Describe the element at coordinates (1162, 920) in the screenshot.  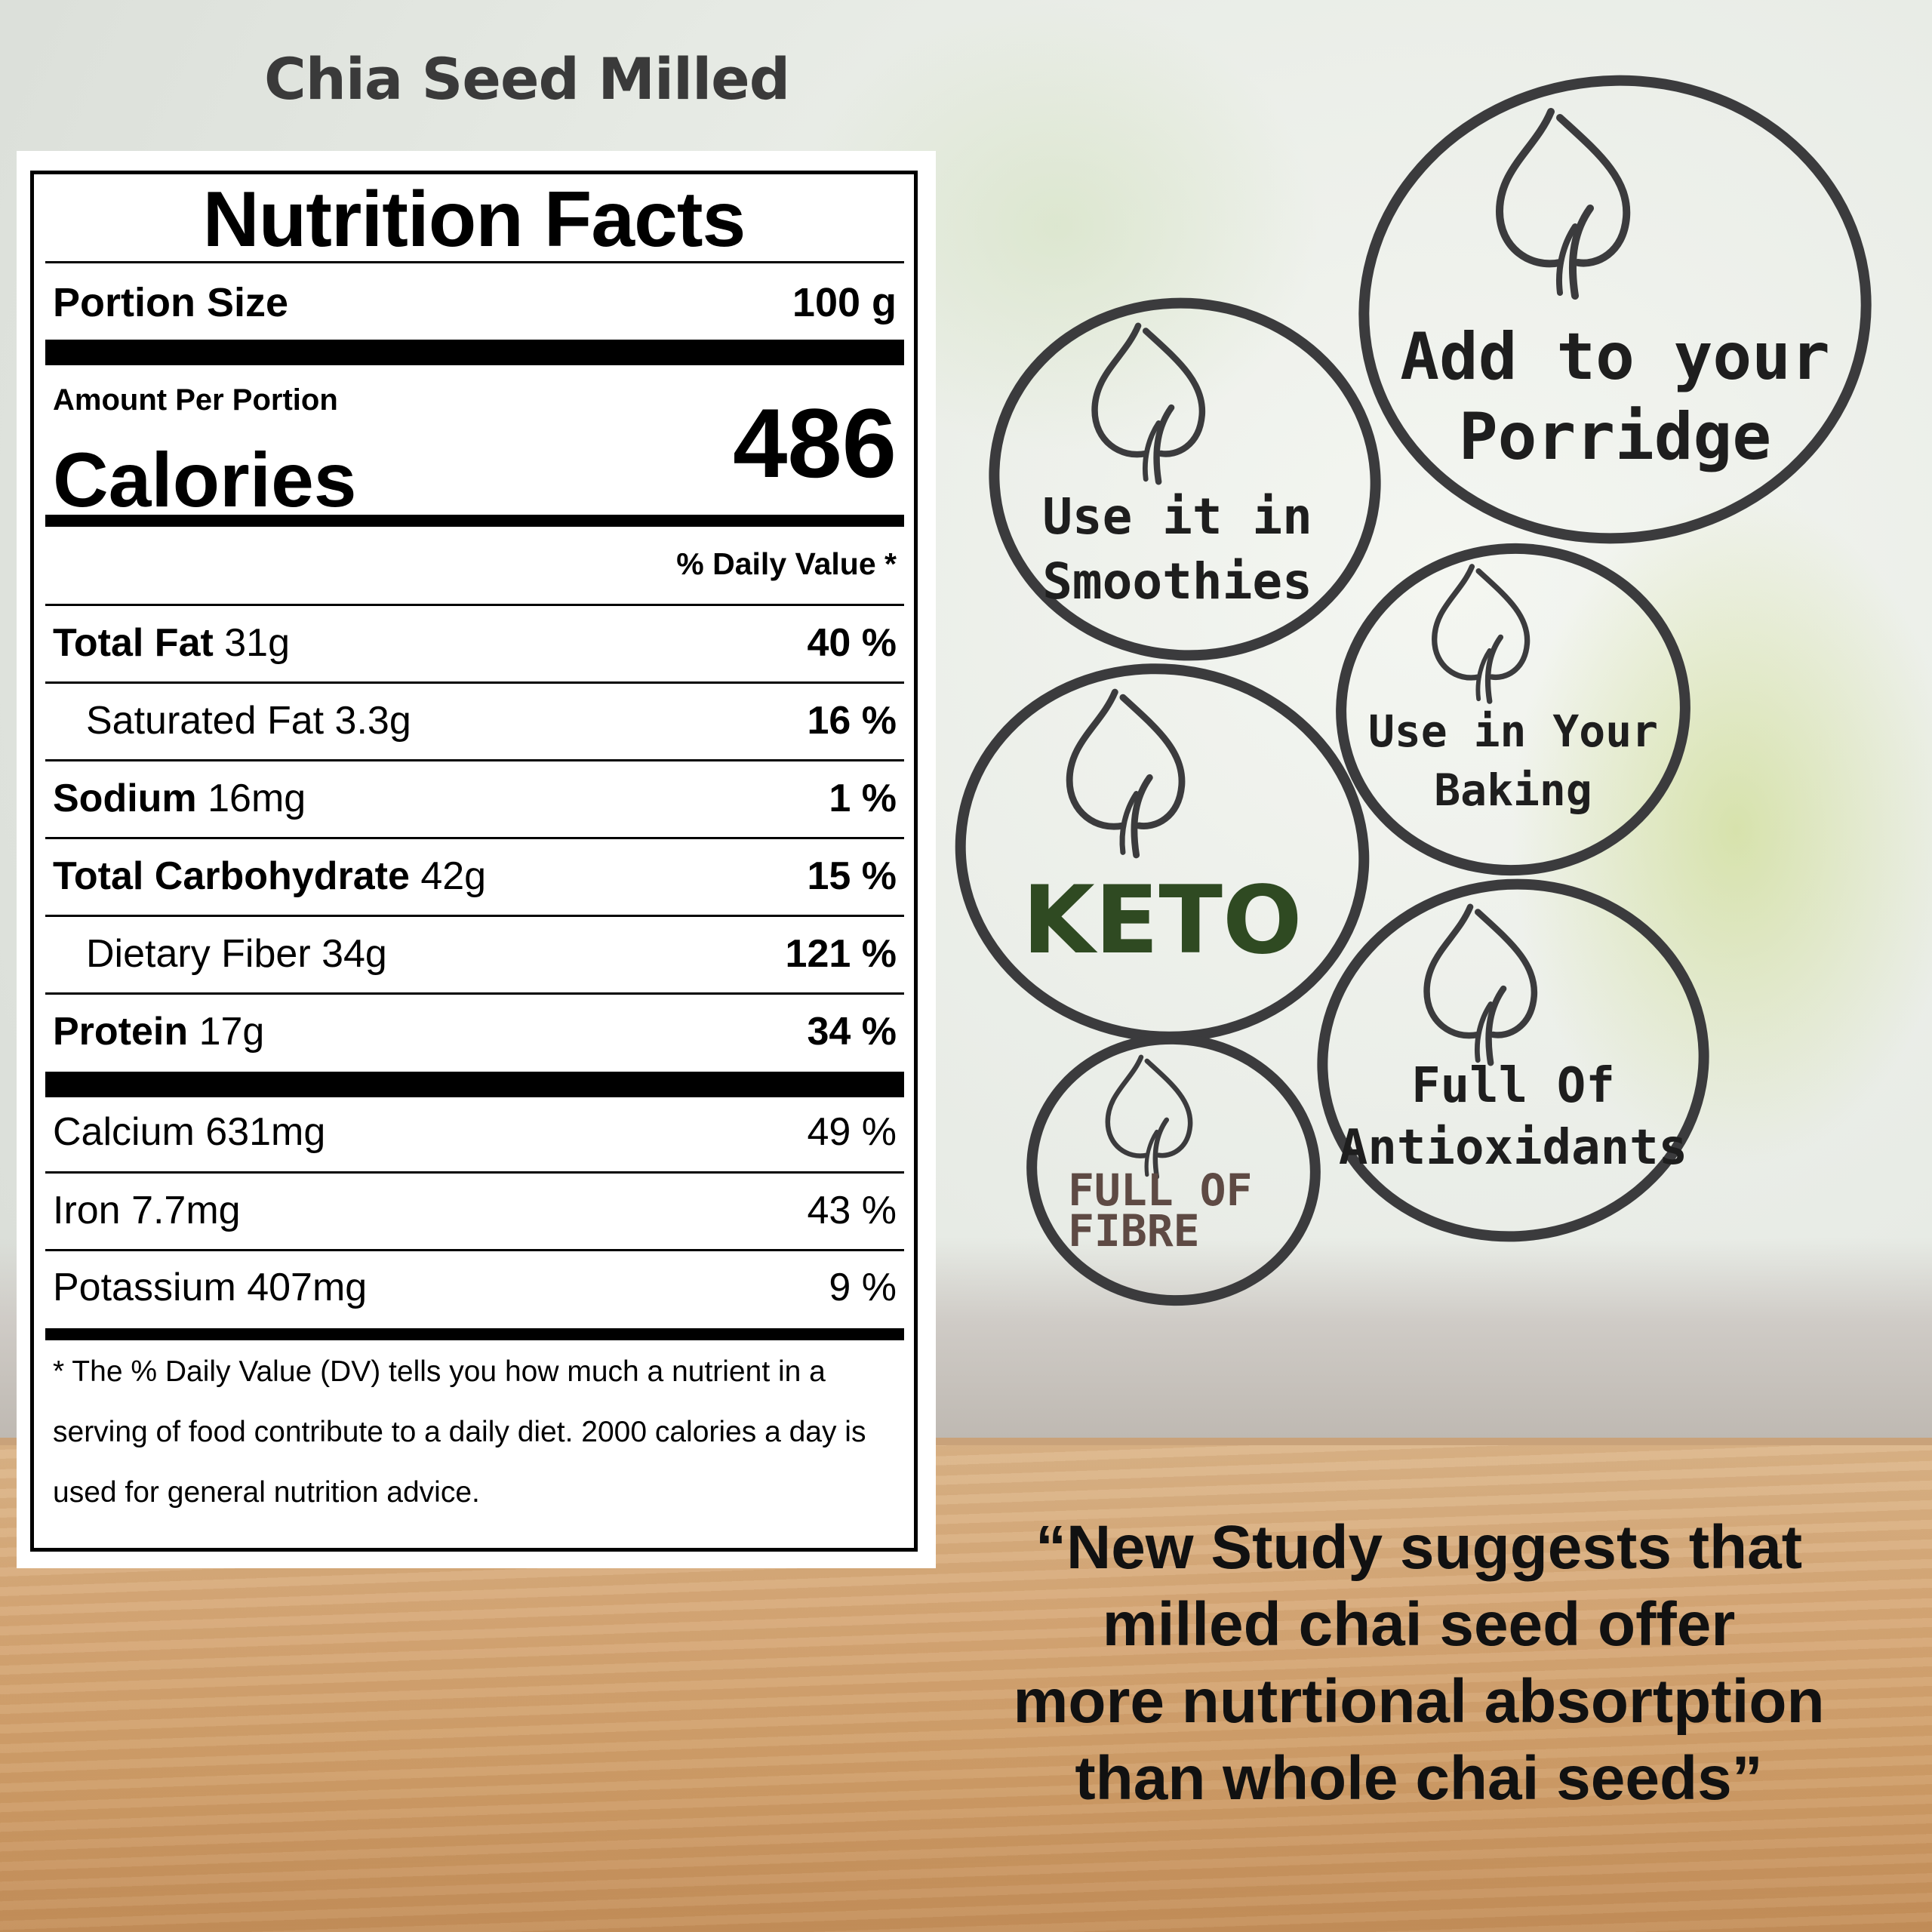
I see `keto-label: KETO` at that location.